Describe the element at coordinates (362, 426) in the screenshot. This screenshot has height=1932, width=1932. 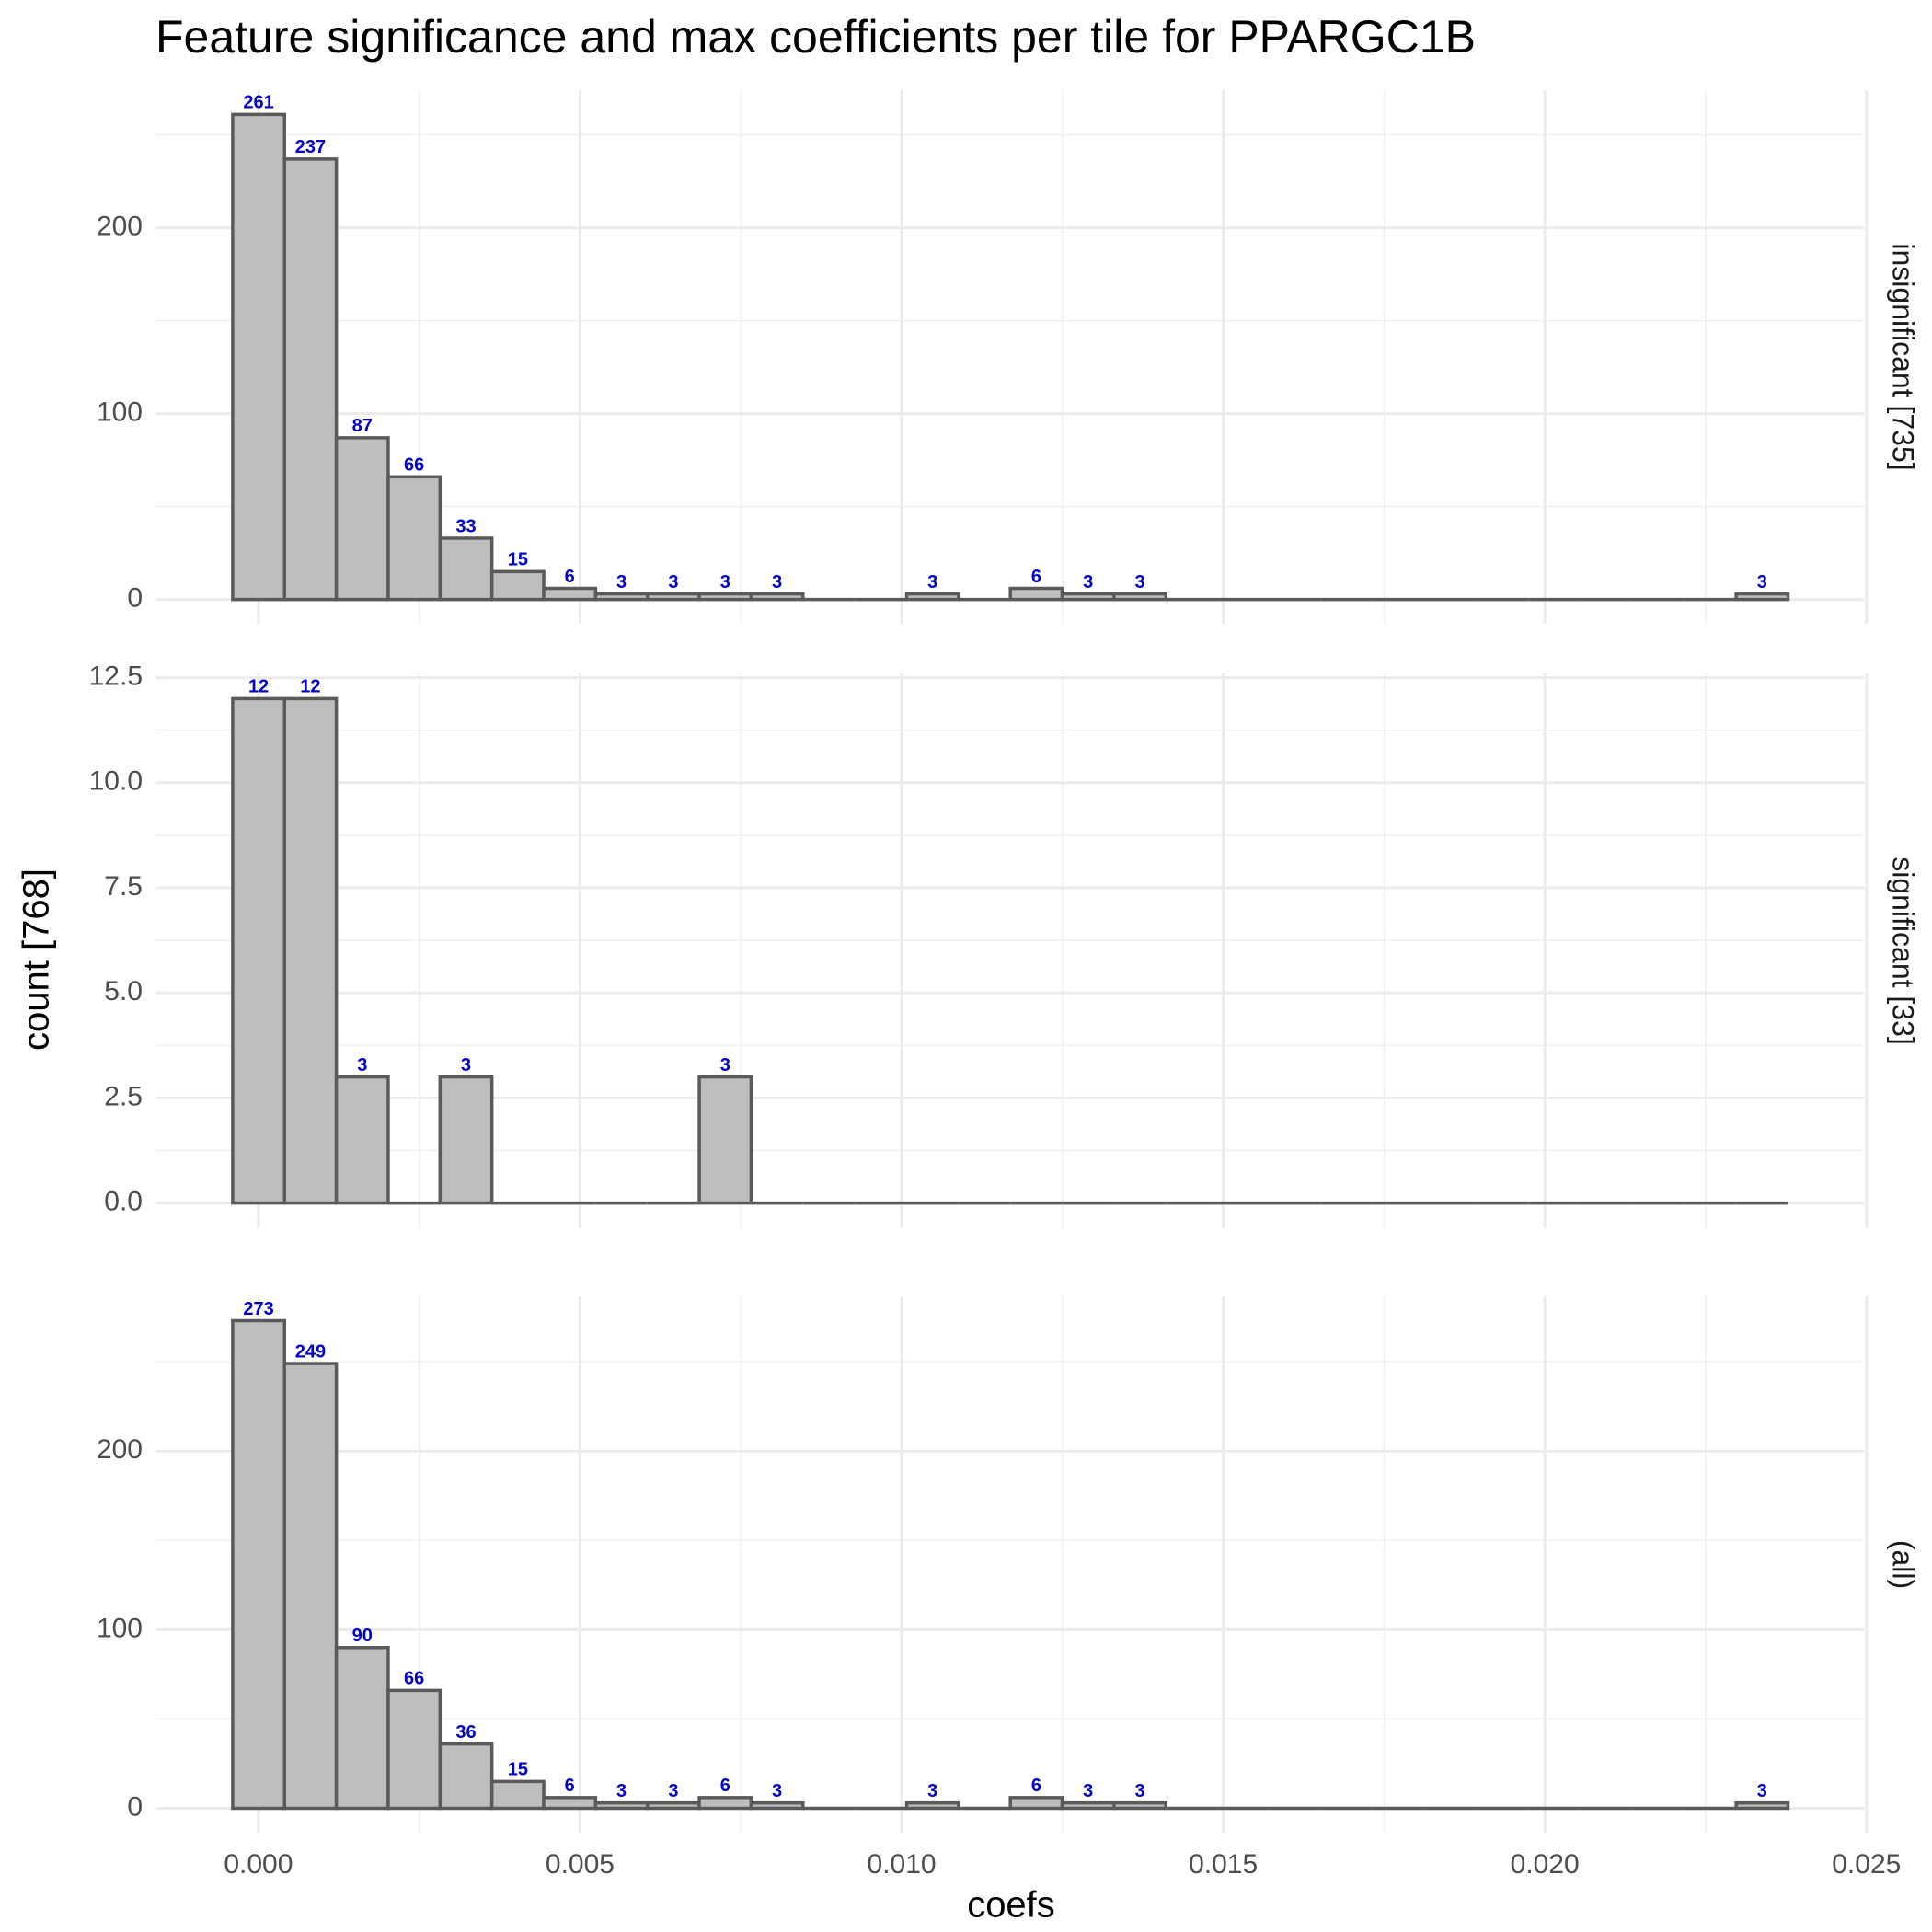
I see `bar-value-label: 87` at that location.